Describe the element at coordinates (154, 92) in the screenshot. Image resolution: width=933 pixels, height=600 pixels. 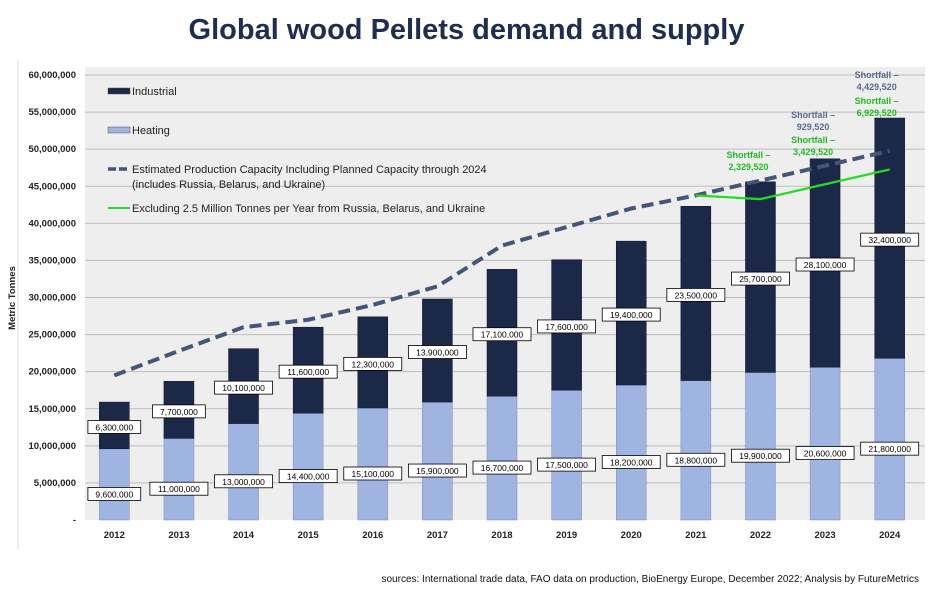
I see `legend-label: Industrial` at that location.